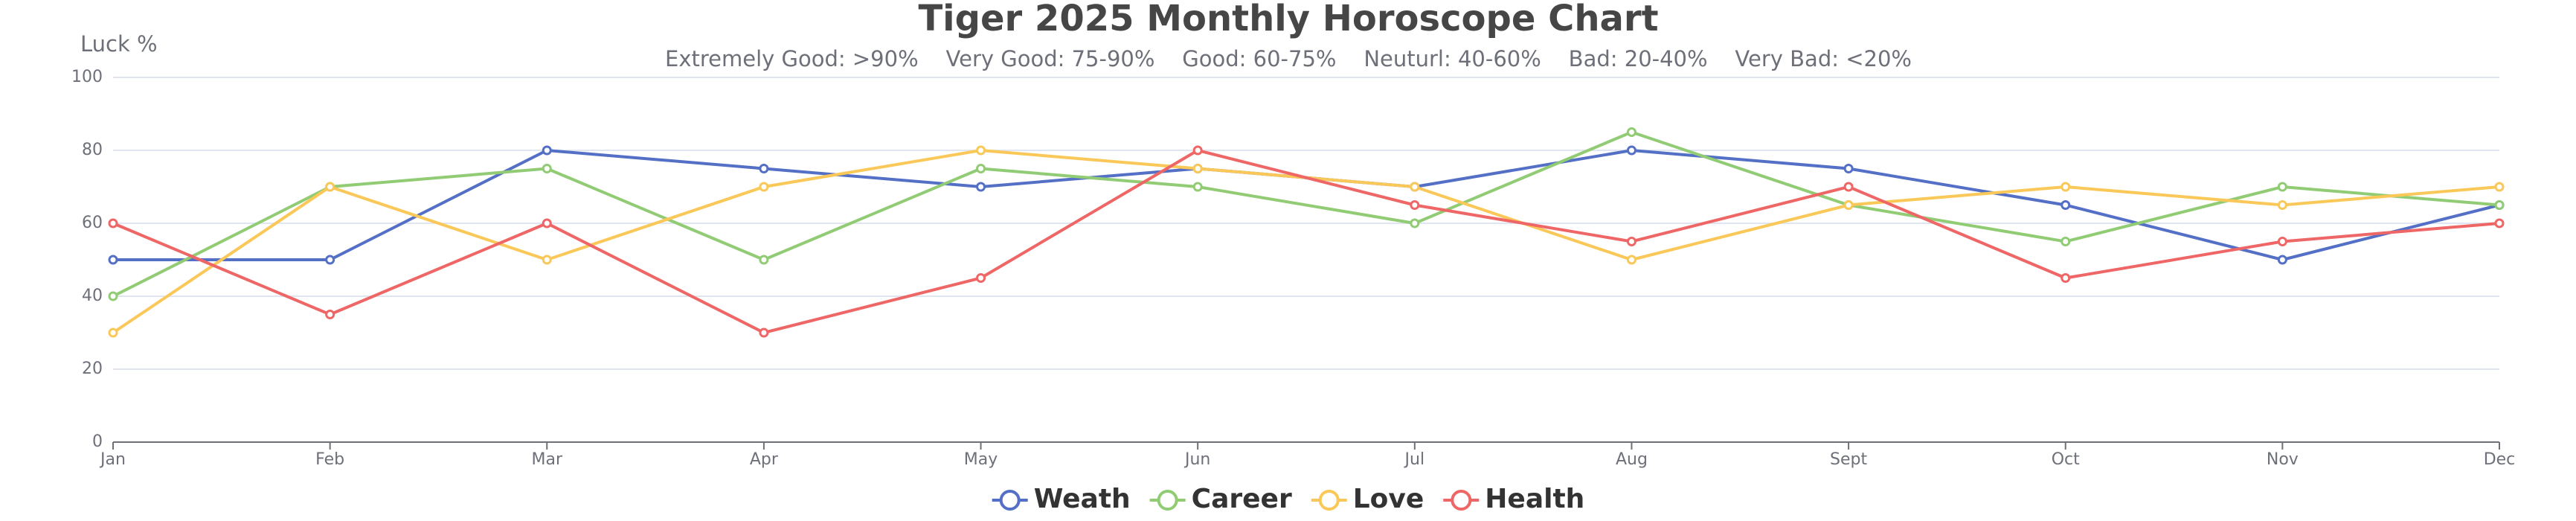 The height and width of the screenshot is (521, 2576). Describe the element at coordinates (2283, 460) in the screenshot. I see `x-tick-label: Nov` at that location.